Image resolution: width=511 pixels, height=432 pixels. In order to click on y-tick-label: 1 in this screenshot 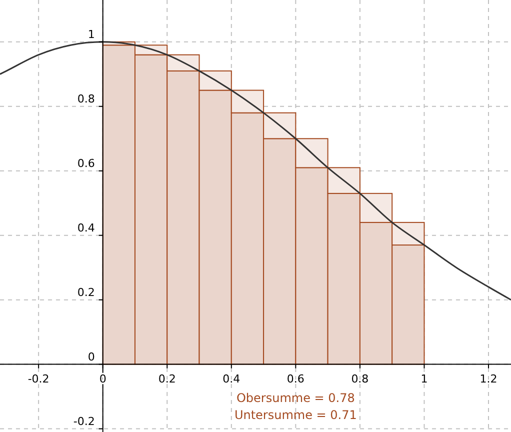, I will do `click(91, 34)`.